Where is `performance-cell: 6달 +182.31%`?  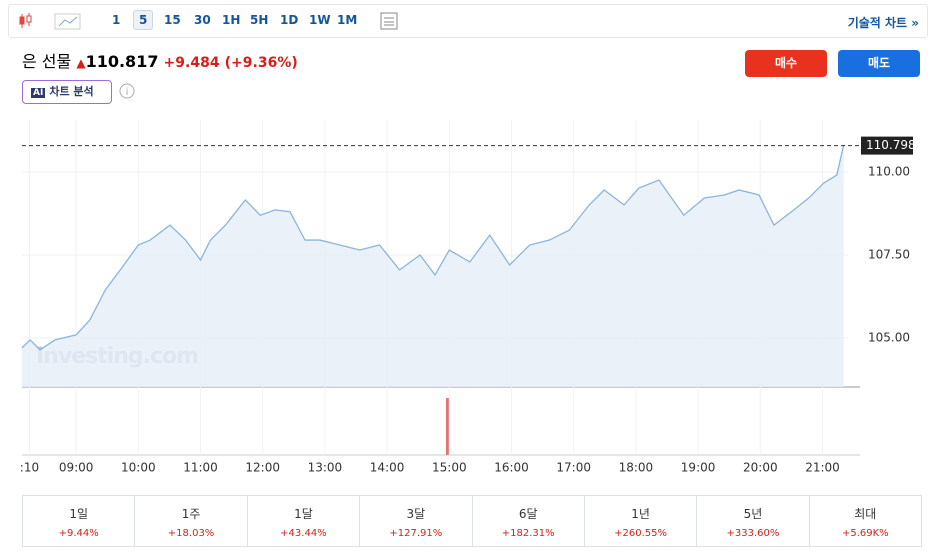
performance-cell: 6달 +182.31% is located at coordinates (529, 521).